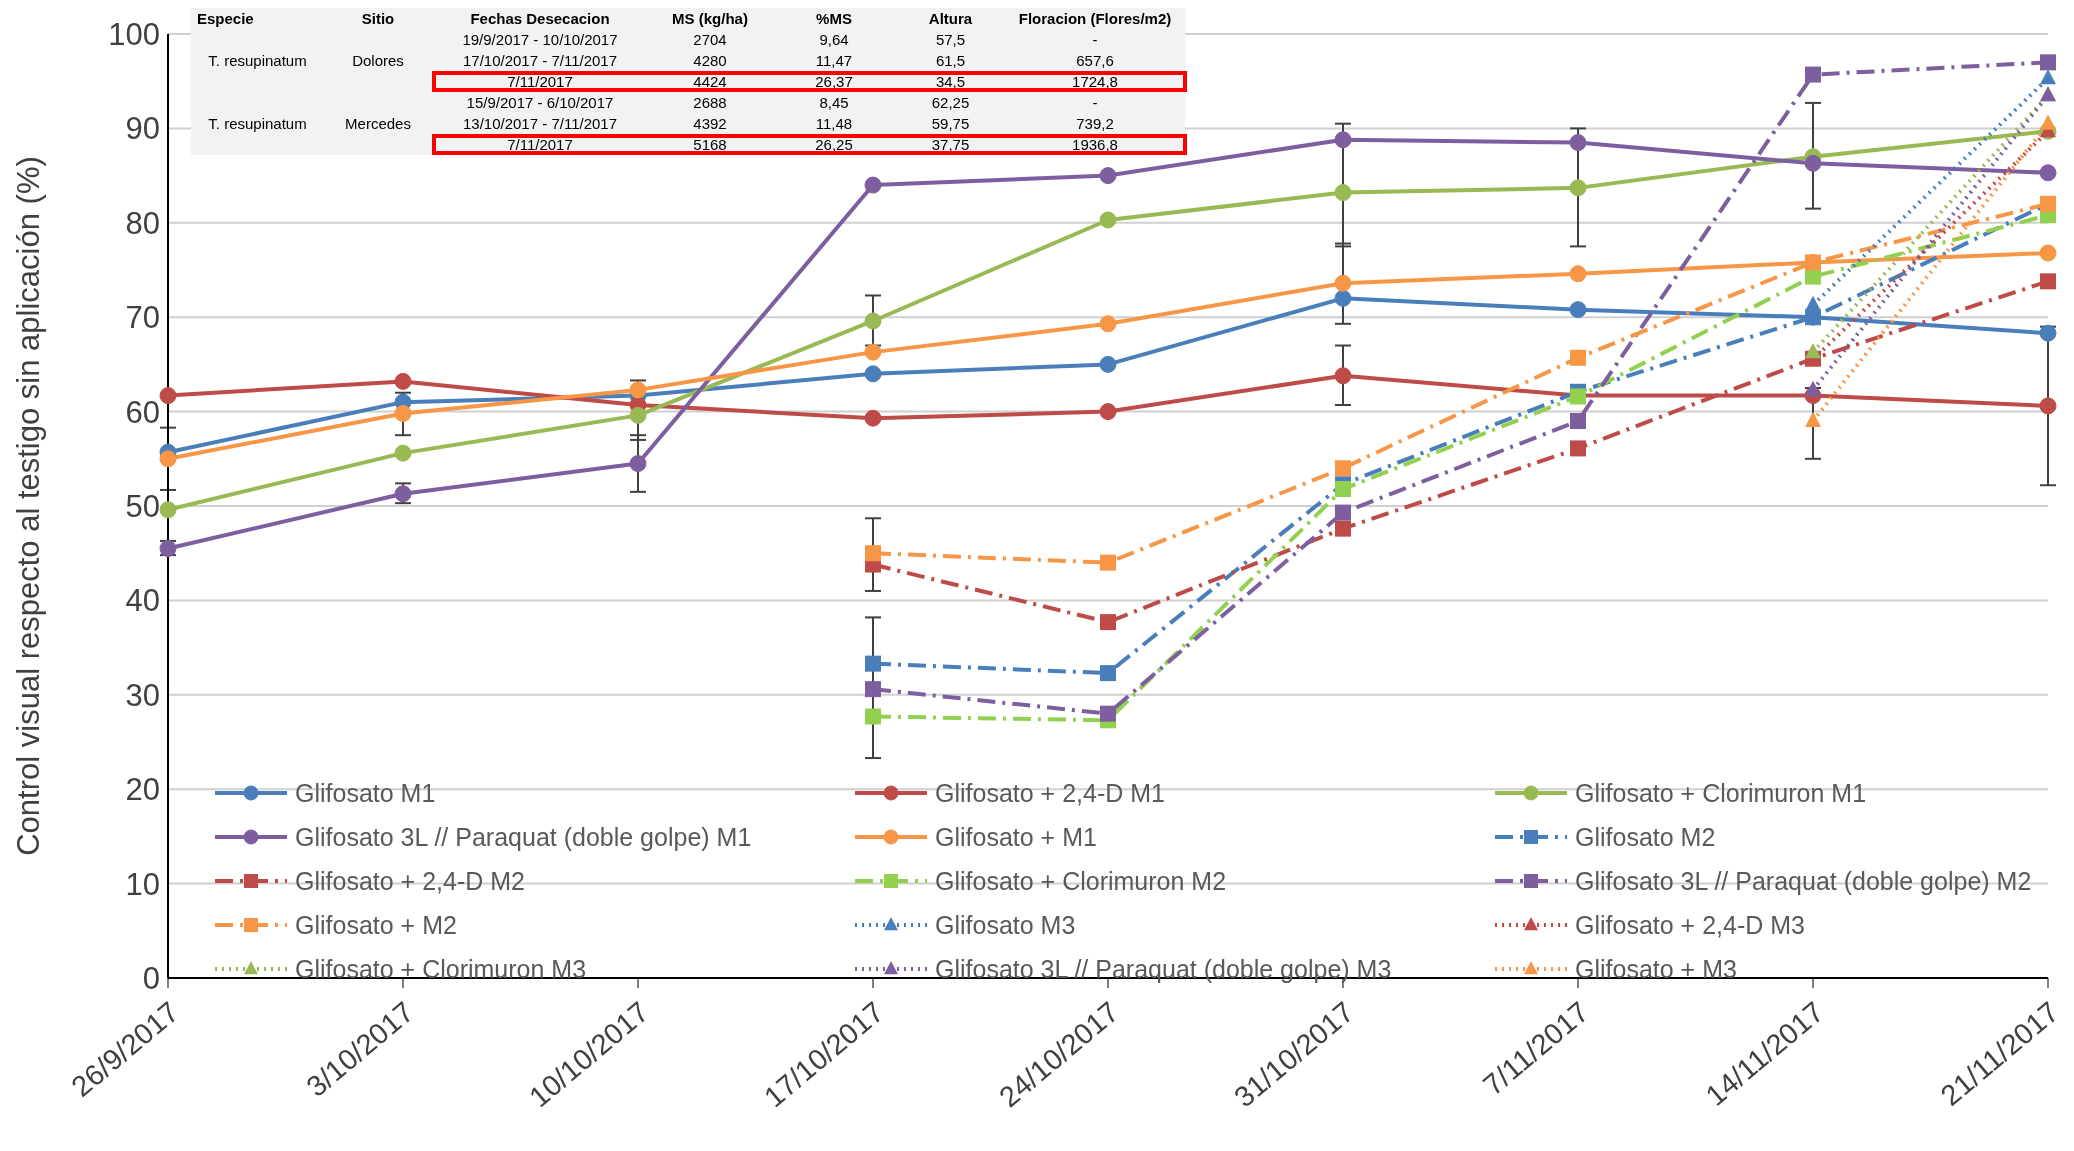 This screenshot has width=2074, height=1151. What do you see at coordinates (540, 103) in the screenshot?
I see `annotation: 15/9/2017 - 6/10/2017` at bounding box center [540, 103].